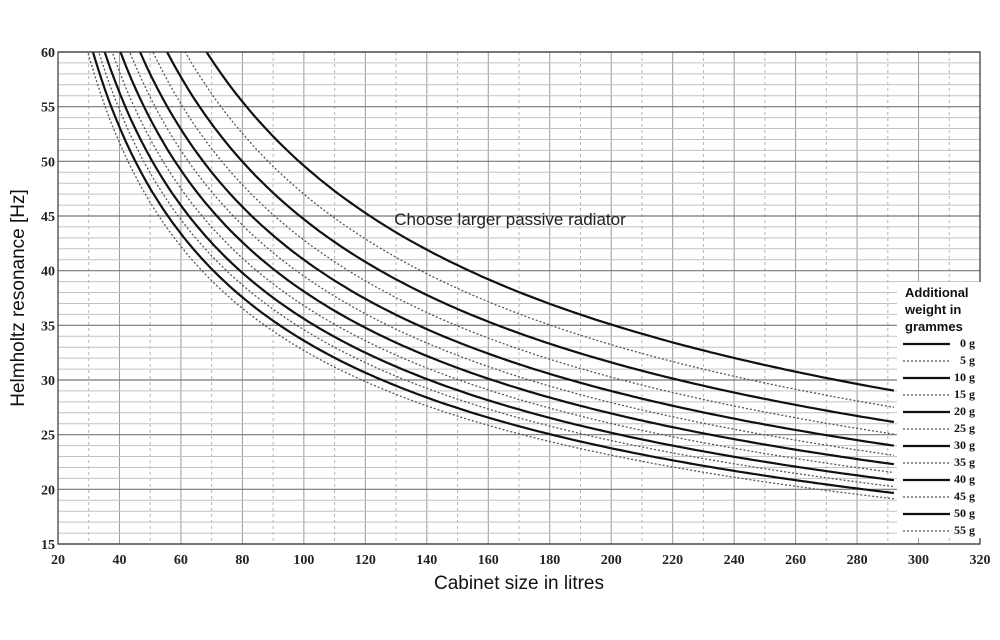 The image size is (1000, 640). What do you see at coordinates (964, 377) in the screenshot?
I see `legend-label: 10 g` at bounding box center [964, 377].